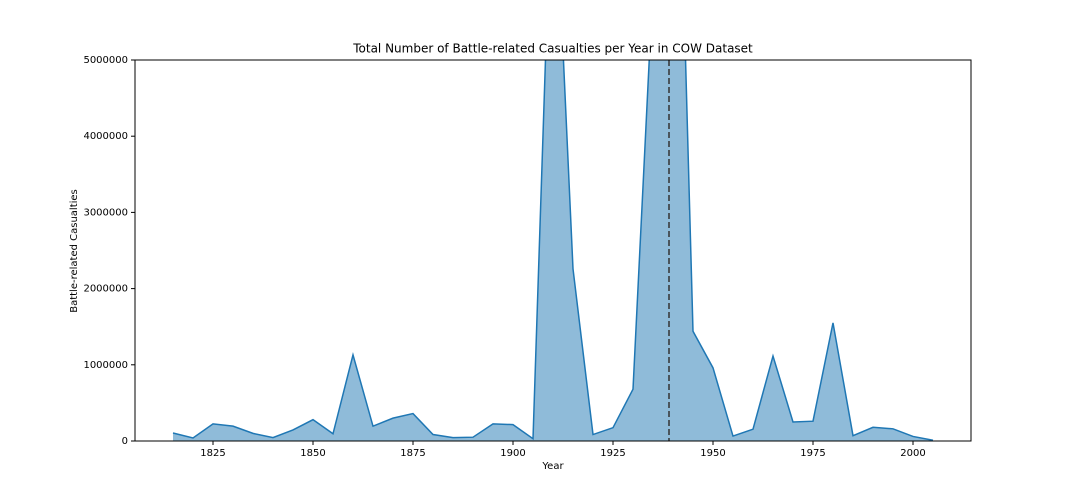  What do you see at coordinates (512, 453) in the screenshot?
I see `x-tick-label: 1900` at bounding box center [512, 453].